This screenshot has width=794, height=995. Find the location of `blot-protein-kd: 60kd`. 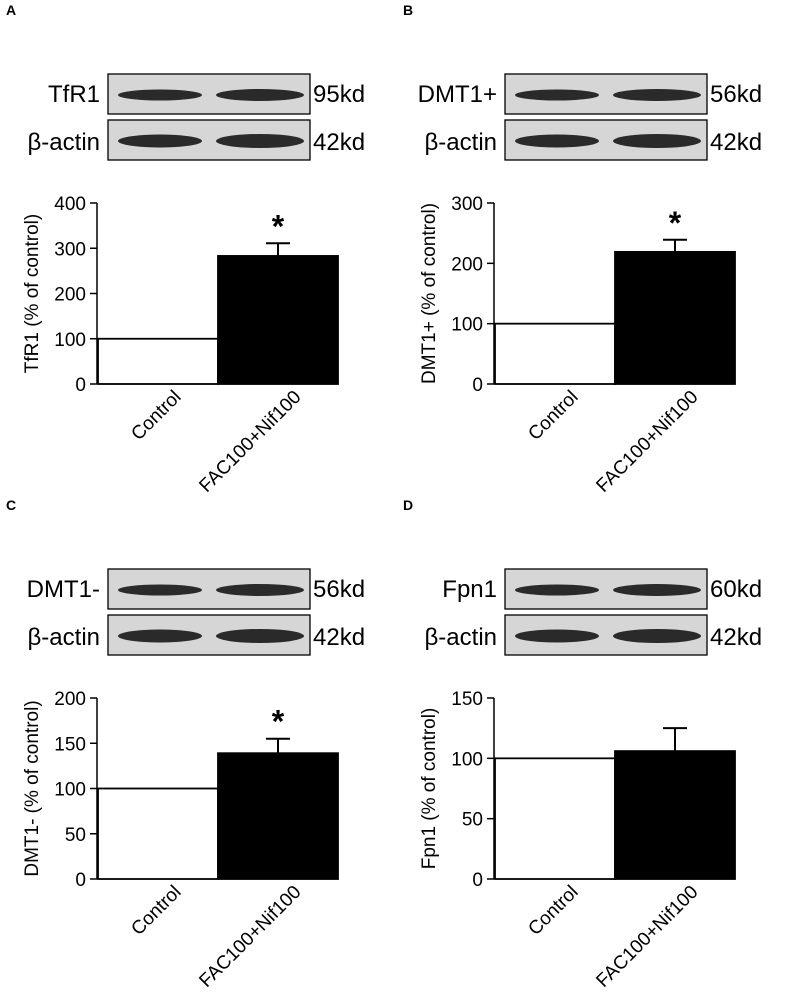

blot-protein-kd: 60kd is located at coordinates (736, 589).